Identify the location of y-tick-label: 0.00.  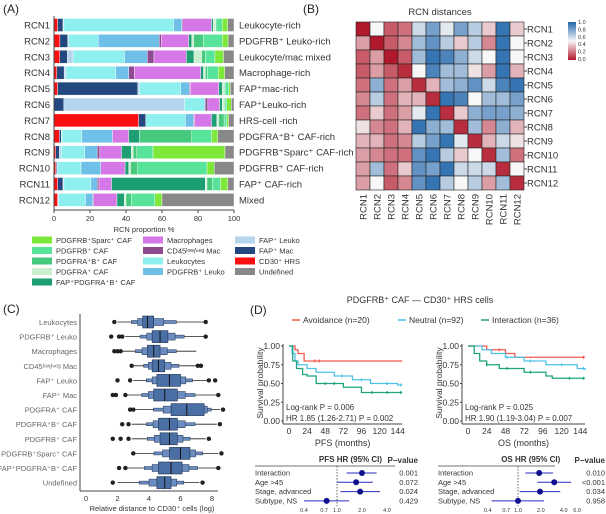
(271, 421).